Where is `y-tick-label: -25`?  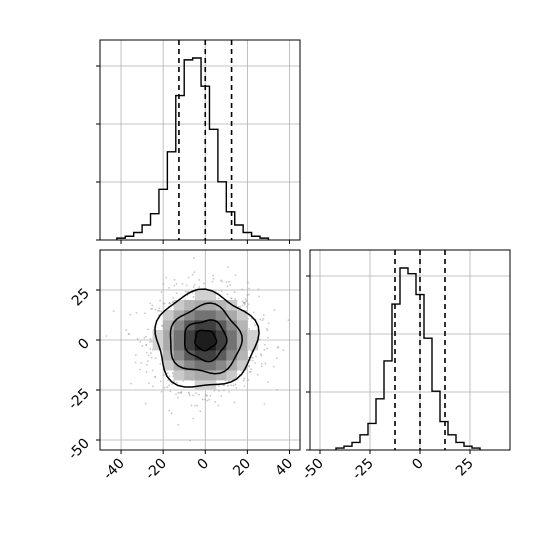 y-tick-label: -25 is located at coordinates (78, 399).